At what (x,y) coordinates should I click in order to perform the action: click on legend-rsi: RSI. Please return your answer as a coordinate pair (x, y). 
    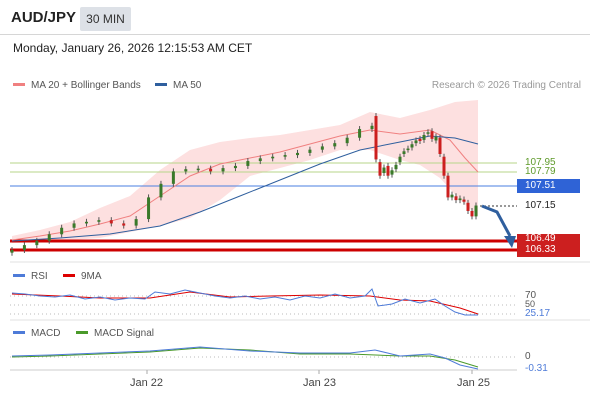
    Looking at the image, I should click on (30, 276).